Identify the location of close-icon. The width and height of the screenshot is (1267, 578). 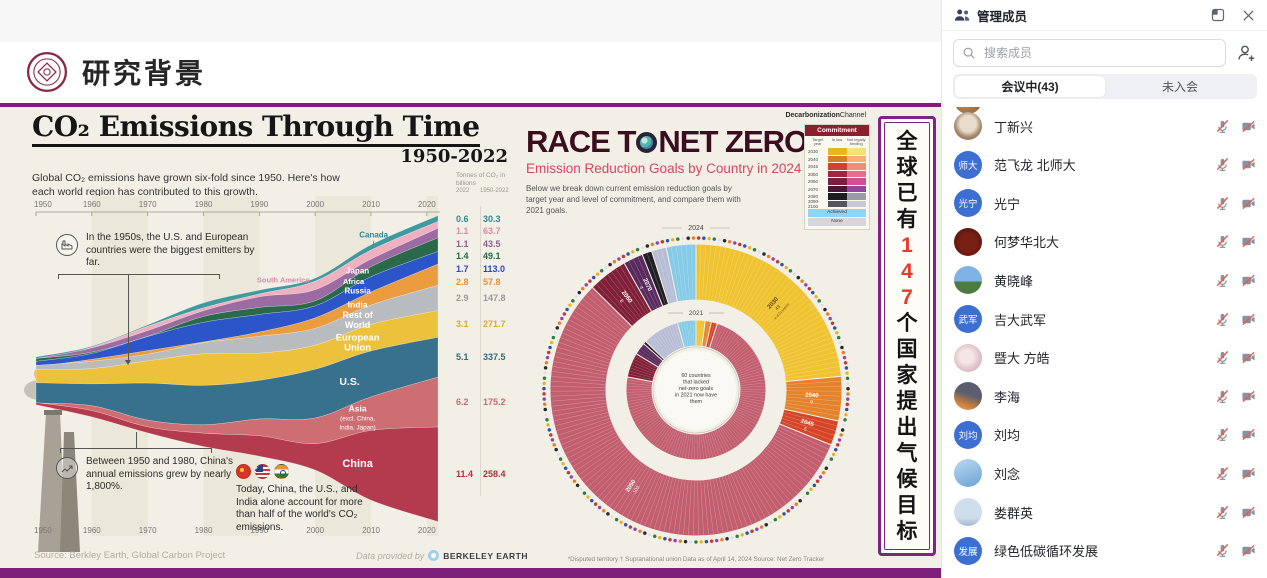
(1248, 15).